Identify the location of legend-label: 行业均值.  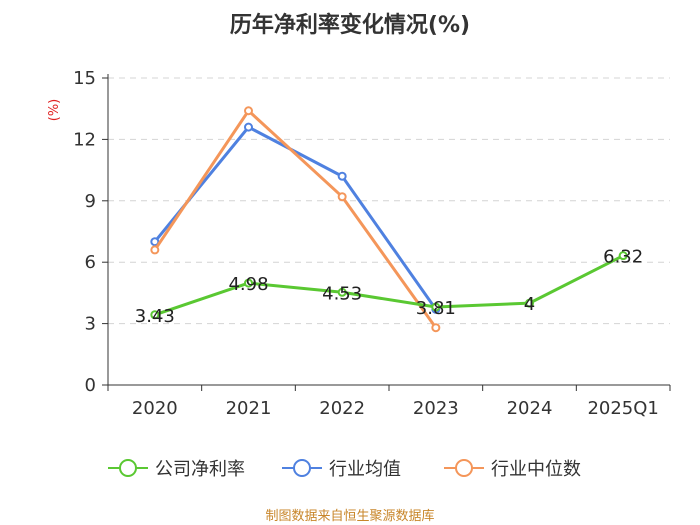
(365, 469).